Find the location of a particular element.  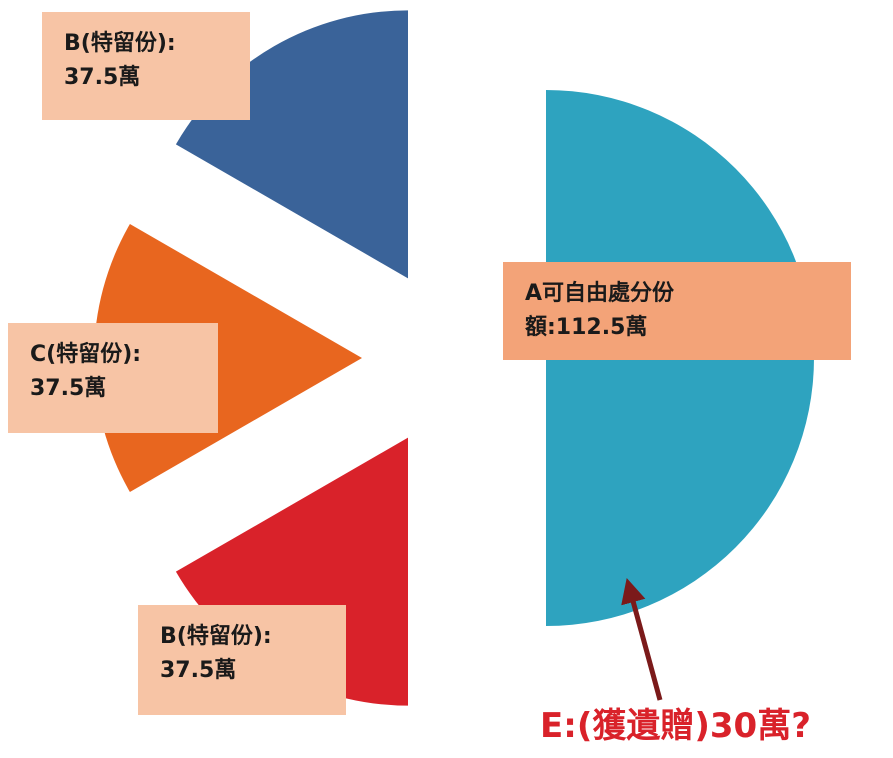

data-label: 額:112.5萬 is located at coordinates (586, 327).